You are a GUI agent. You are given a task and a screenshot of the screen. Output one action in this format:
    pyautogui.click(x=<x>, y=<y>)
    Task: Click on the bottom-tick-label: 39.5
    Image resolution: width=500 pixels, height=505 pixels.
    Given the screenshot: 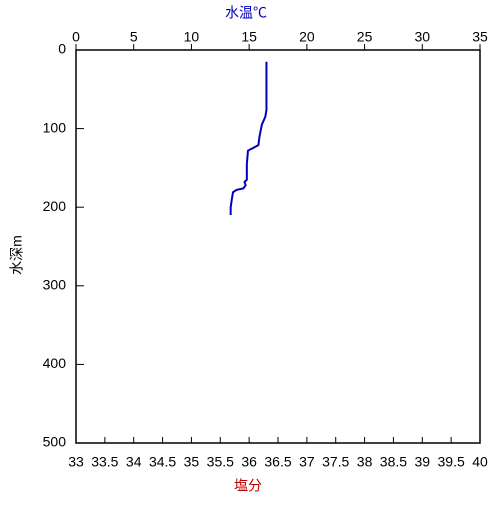 What is the action you would take?
    pyautogui.click(x=451, y=462)
    